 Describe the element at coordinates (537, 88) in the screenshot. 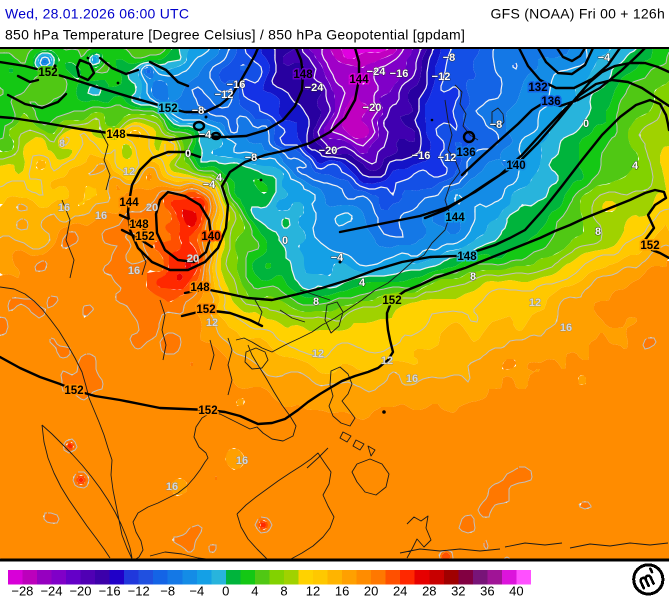

I see `svg-text: 132` at that location.